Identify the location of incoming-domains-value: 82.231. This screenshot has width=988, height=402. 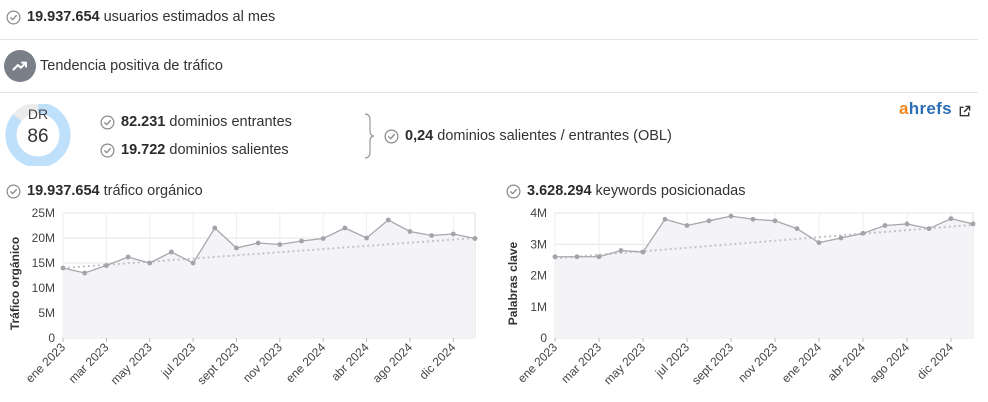
(143, 122).